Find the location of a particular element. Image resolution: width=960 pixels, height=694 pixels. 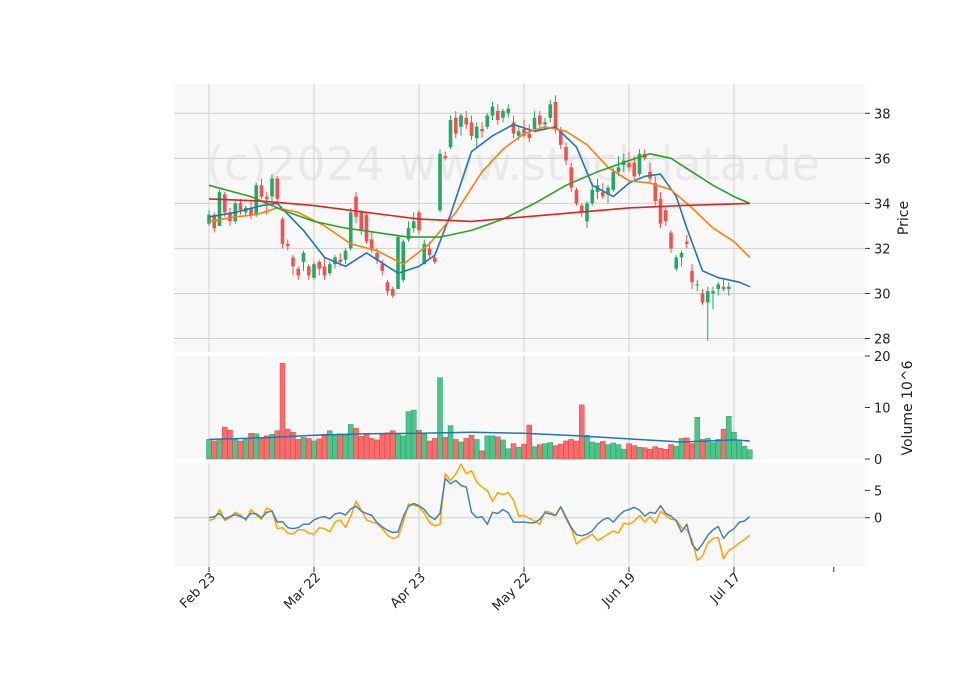

y-tick-label-volume: 10 is located at coordinates (882, 409).